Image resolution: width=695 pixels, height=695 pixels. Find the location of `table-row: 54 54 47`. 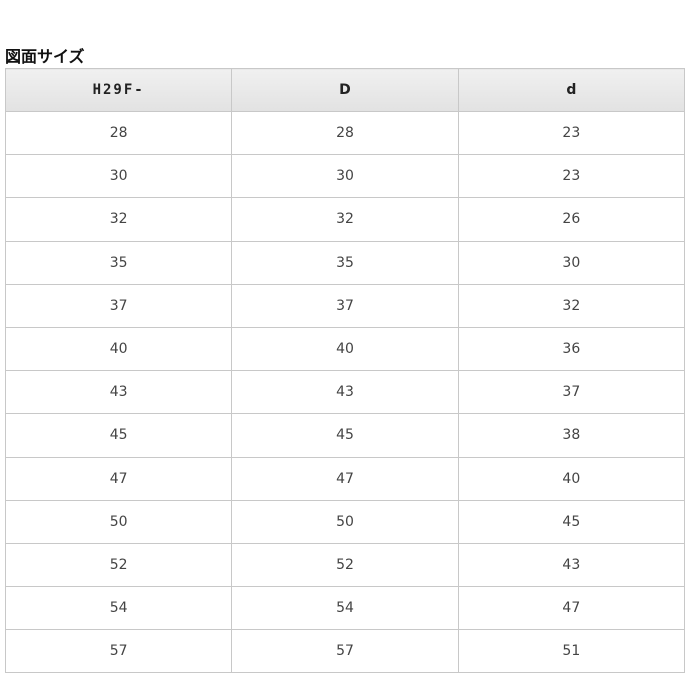

table-row: 54 54 47 is located at coordinates (345, 608).